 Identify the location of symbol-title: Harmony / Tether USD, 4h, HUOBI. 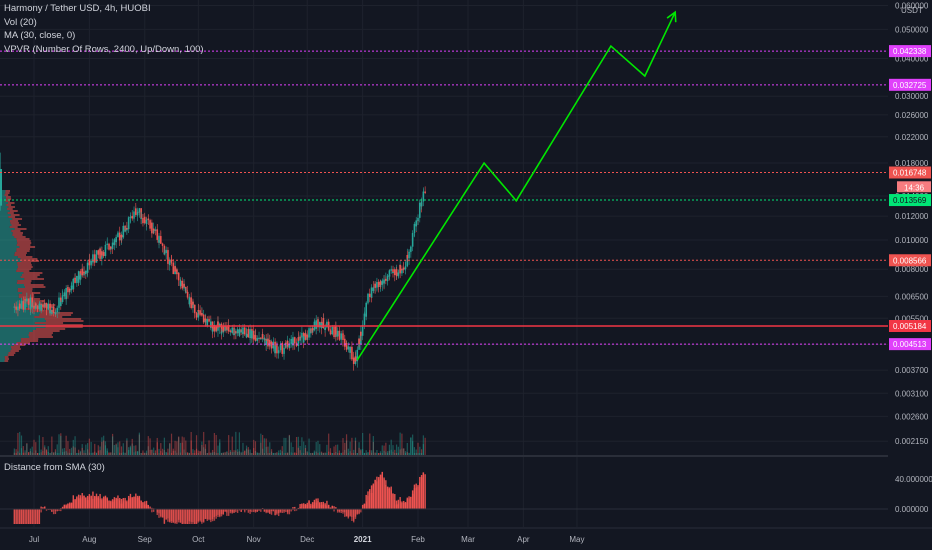
(77, 8).